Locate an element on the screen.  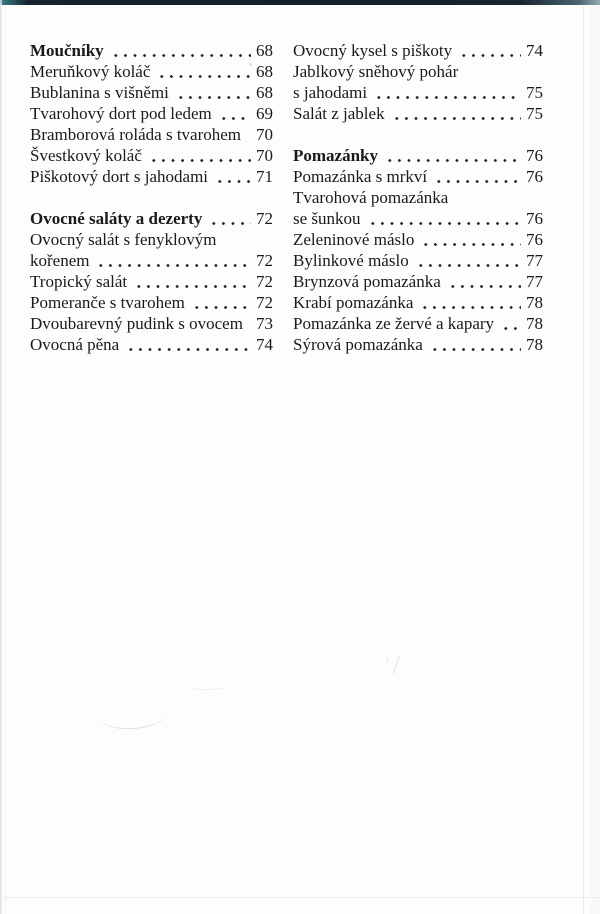
toc-entry: Sýrová pomazánka 78 is located at coordinates (418, 344).